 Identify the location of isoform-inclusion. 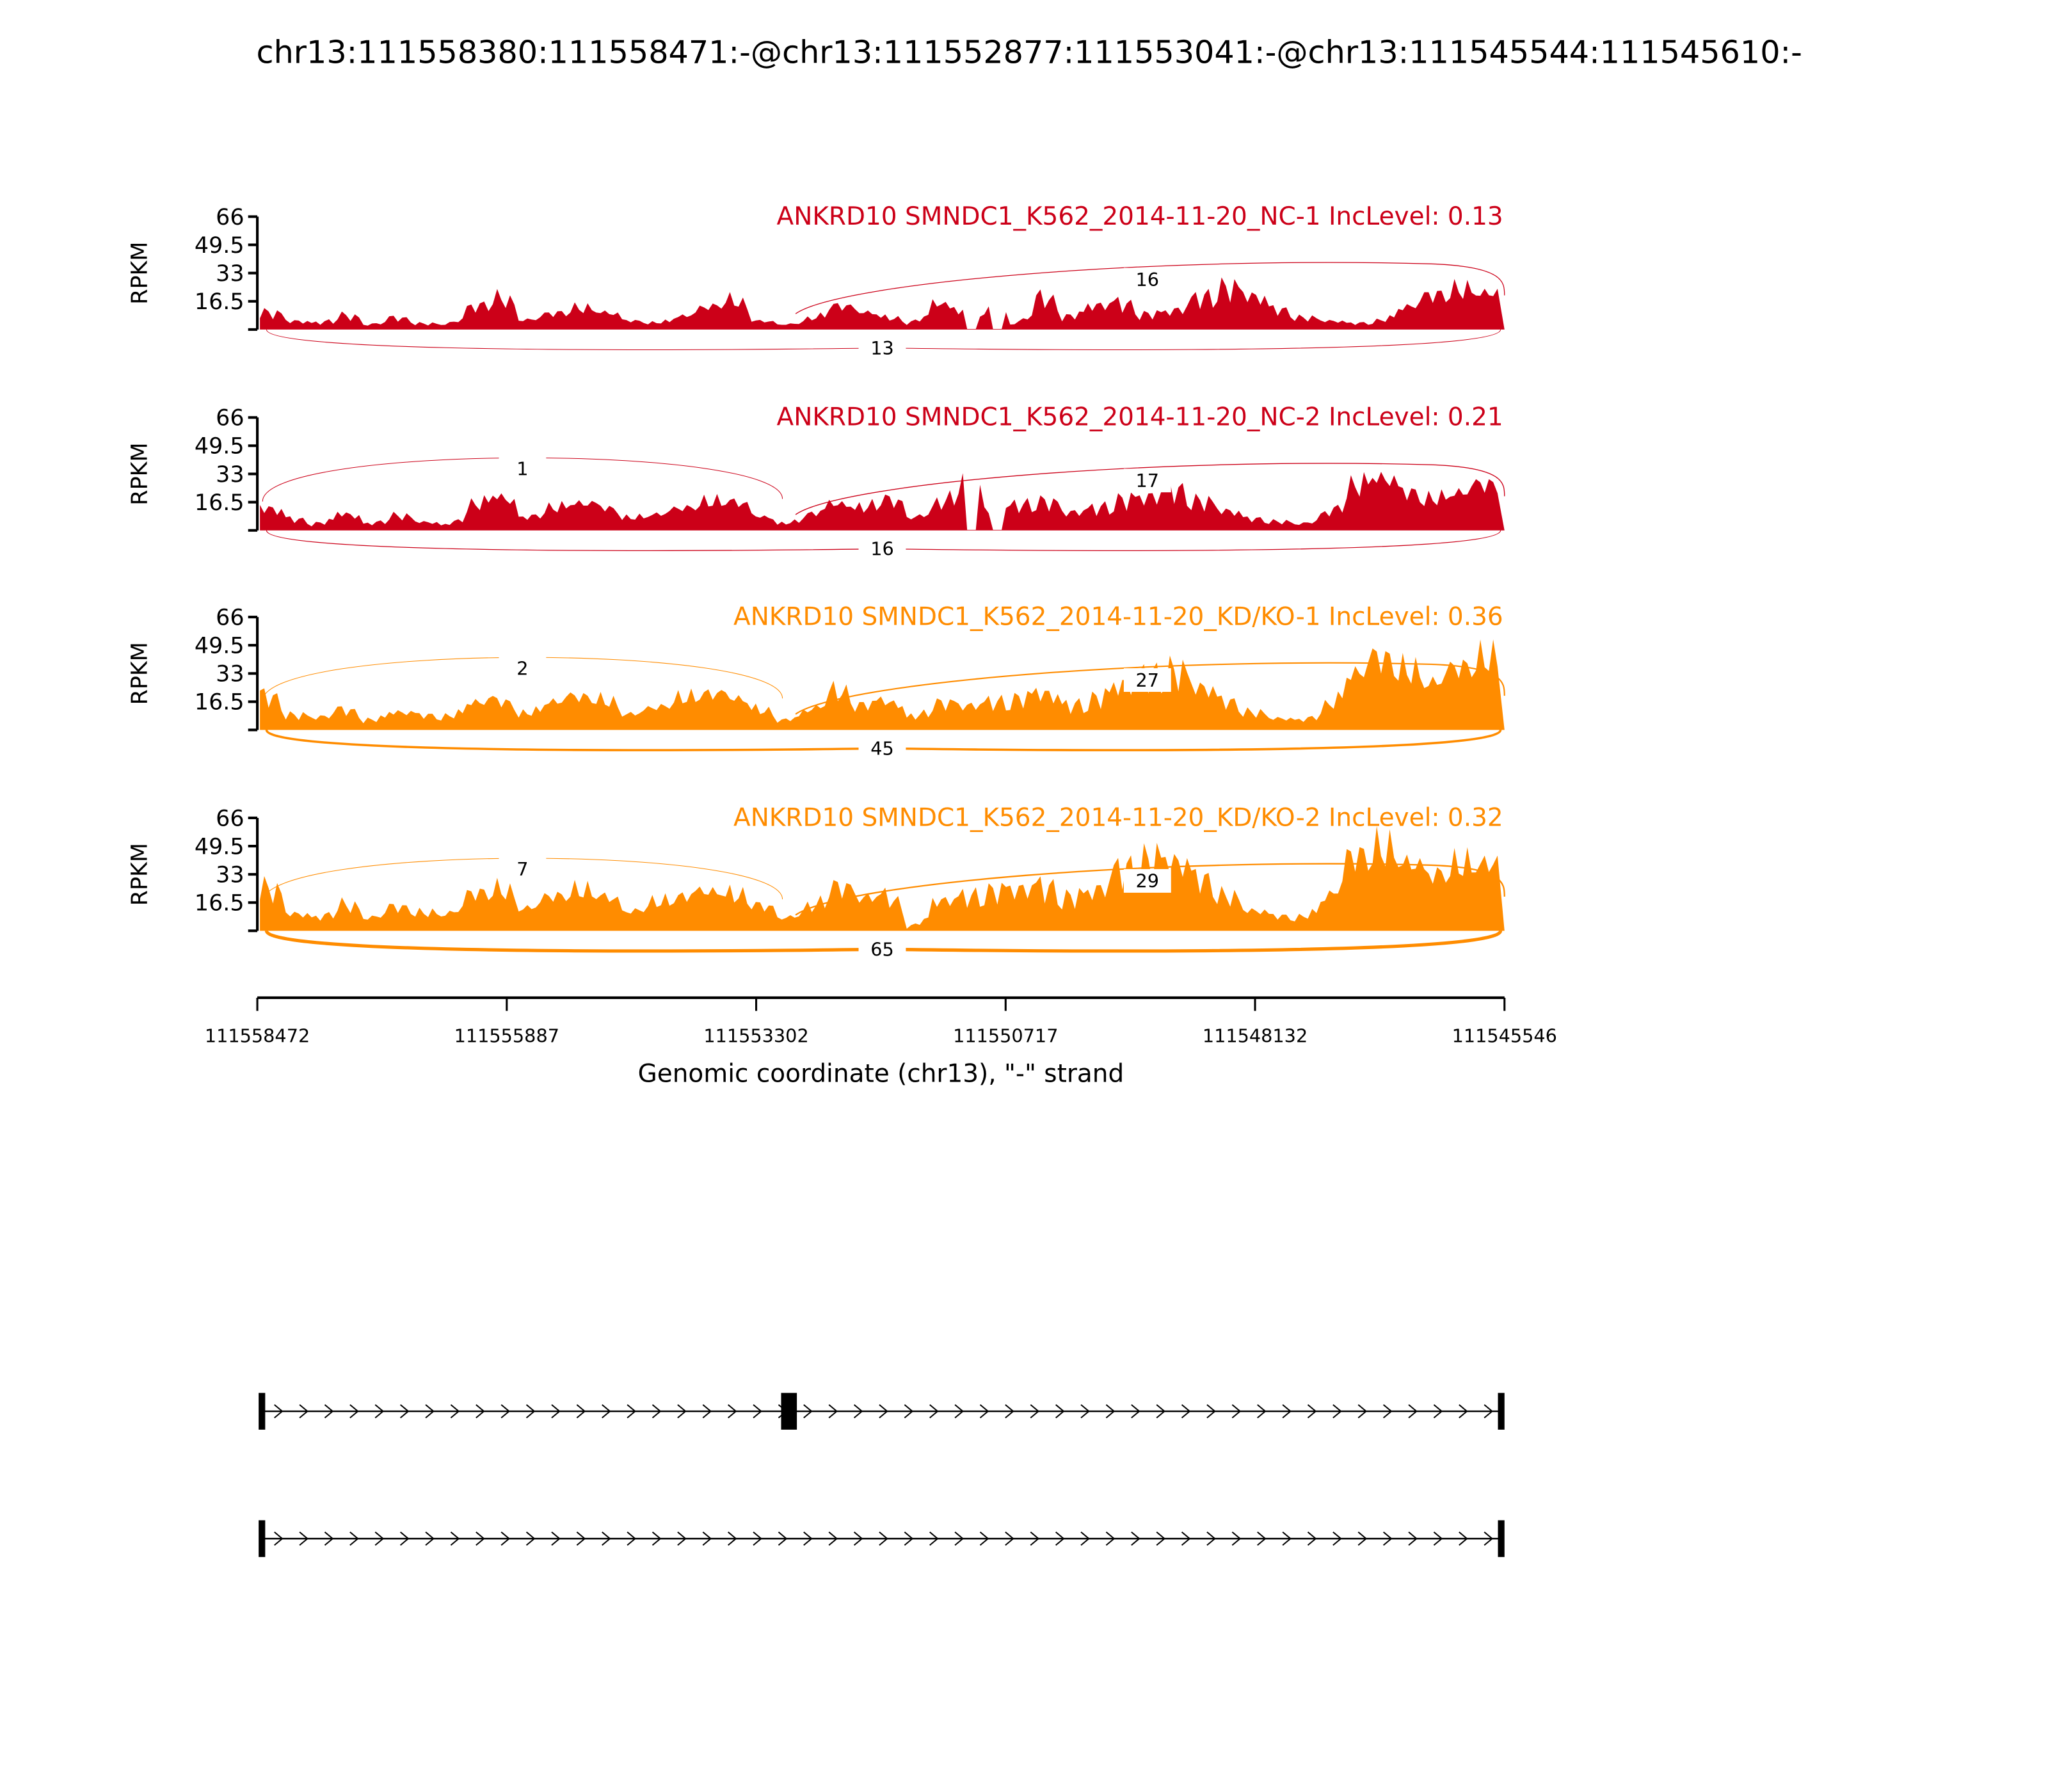
(882, 1411).